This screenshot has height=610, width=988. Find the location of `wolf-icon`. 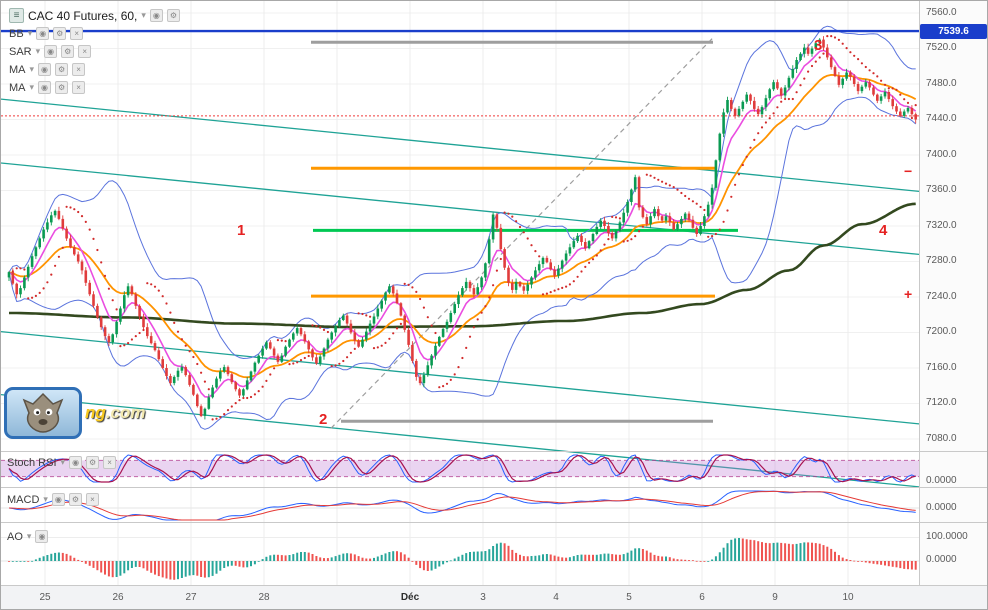

wolf-icon is located at coordinates (43, 412).